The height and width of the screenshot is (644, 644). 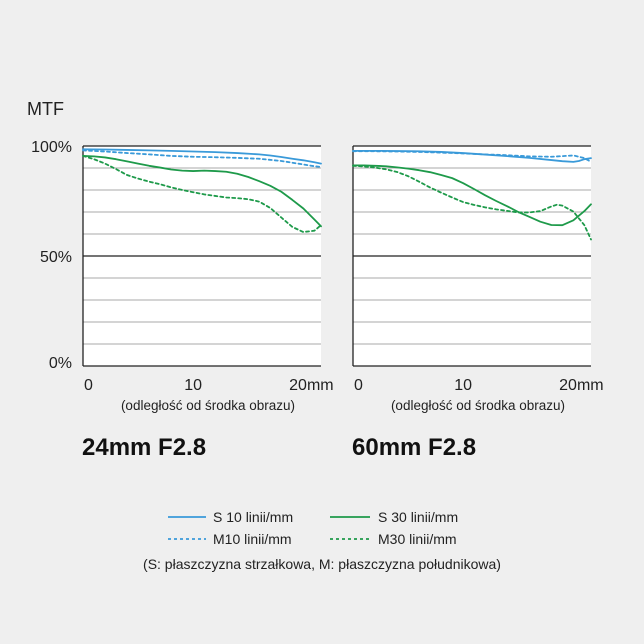 I want to click on y-tick-label: 100%, so click(x=51, y=147).